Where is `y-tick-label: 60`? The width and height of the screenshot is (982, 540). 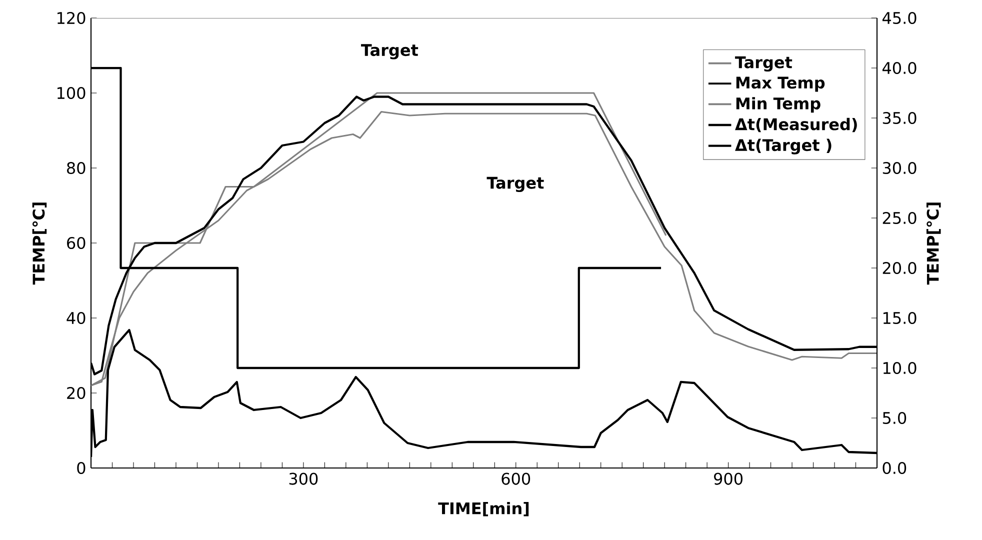 y-tick-label: 60 is located at coordinates (76, 243).